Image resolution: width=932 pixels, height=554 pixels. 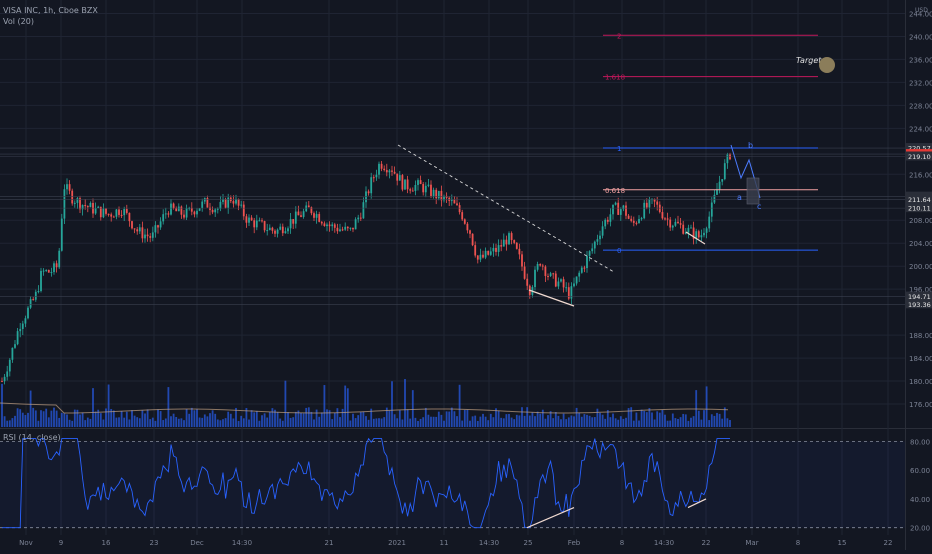 What do you see at coordinates (619, 149) in the screenshot?
I see `fib-level-label: 1` at bounding box center [619, 149].